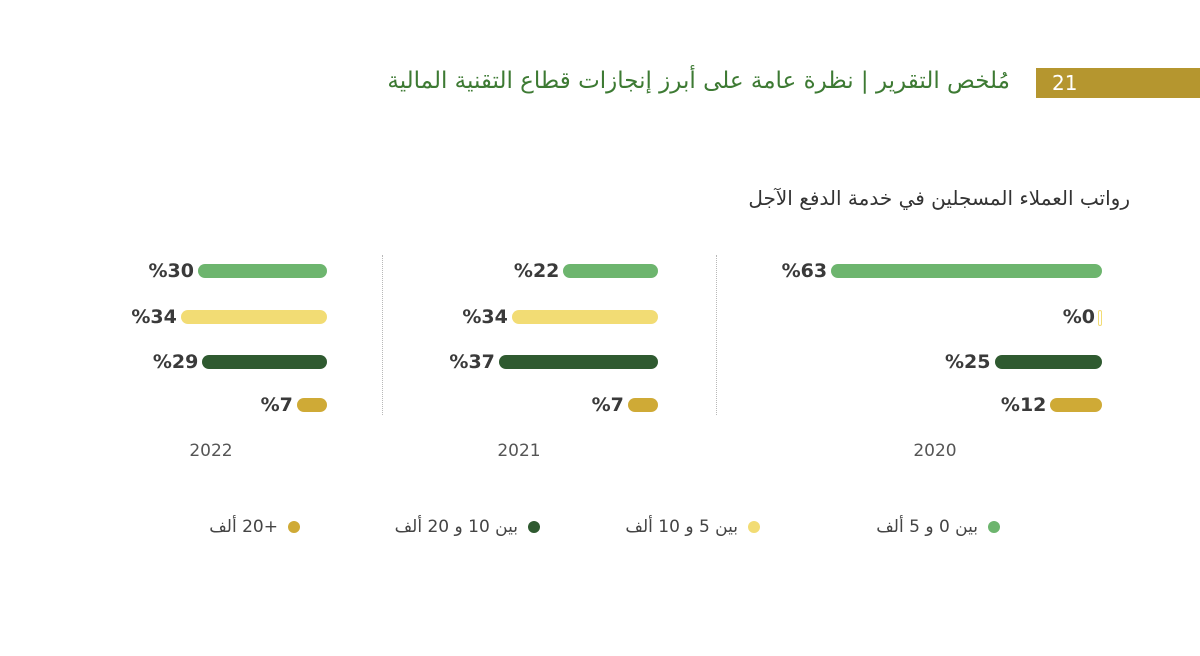 The height and width of the screenshot is (656, 1200). Describe the element at coordinates (927, 527) in the screenshot. I see `legend-label: بين 0 و 5 ألف` at that location.